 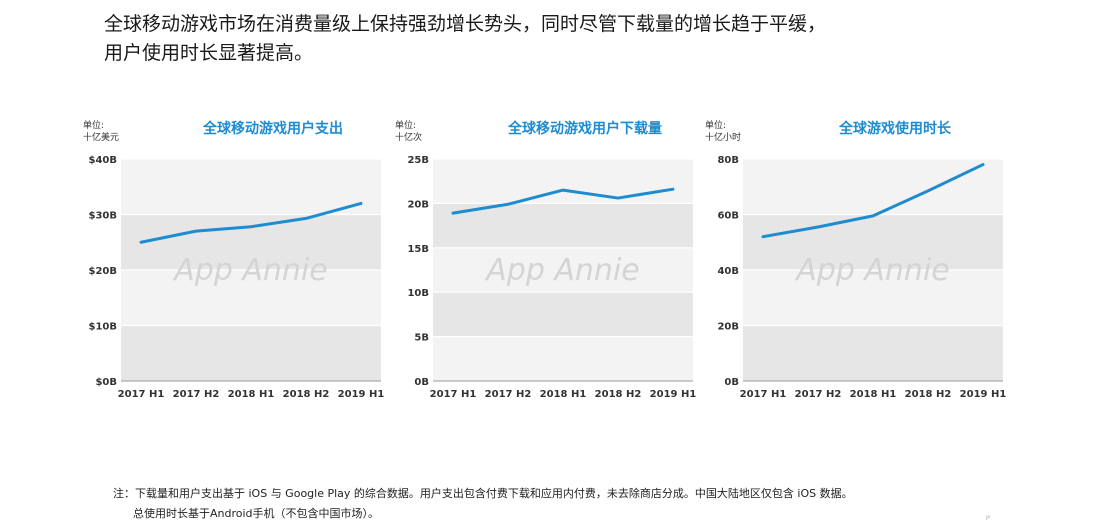 I want to click on y-tick-label: 80B, so click(x=728, y=160).